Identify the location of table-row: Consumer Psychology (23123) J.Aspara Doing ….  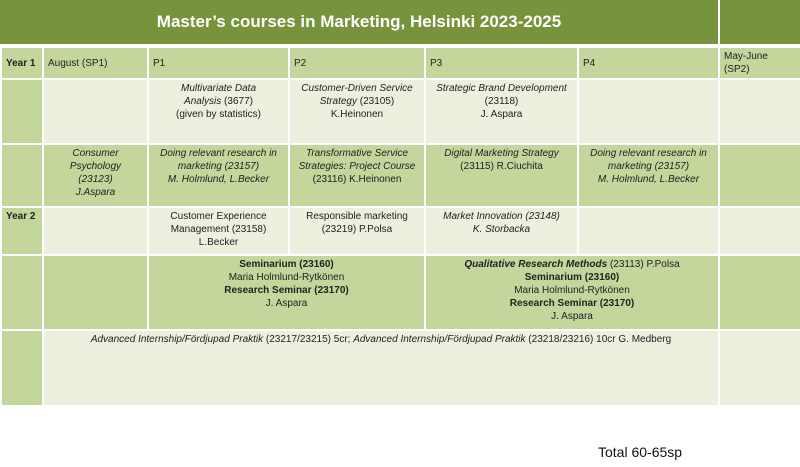
(400, 175).